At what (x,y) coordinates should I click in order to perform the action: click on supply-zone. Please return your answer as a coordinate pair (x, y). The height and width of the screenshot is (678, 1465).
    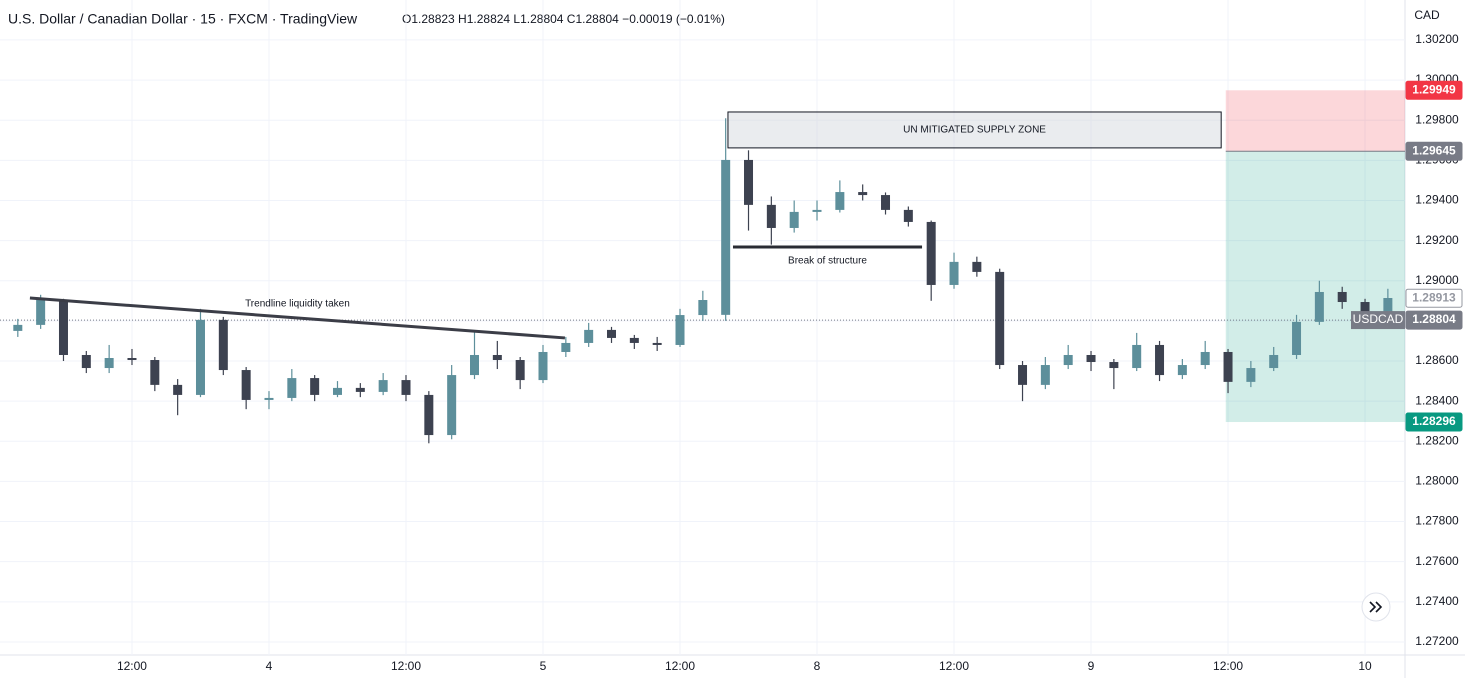
    Looking at the image, I should click on (974, 130).